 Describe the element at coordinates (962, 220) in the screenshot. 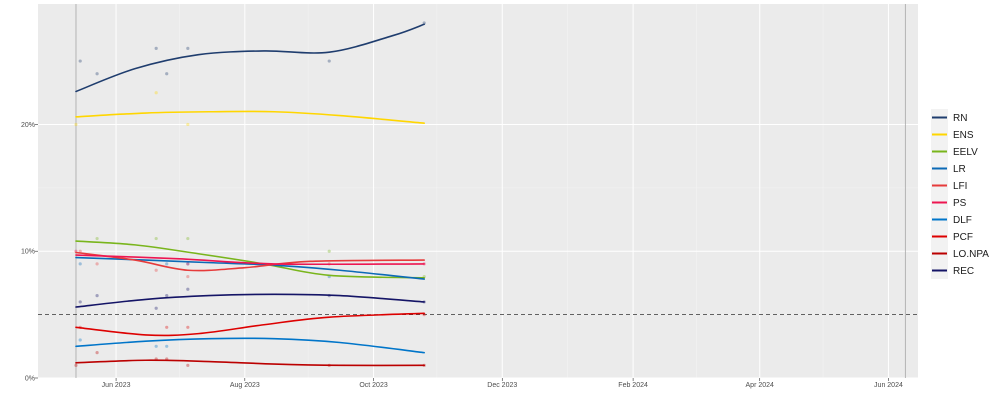

I see `legend-label-dlf: DLF` at that location.